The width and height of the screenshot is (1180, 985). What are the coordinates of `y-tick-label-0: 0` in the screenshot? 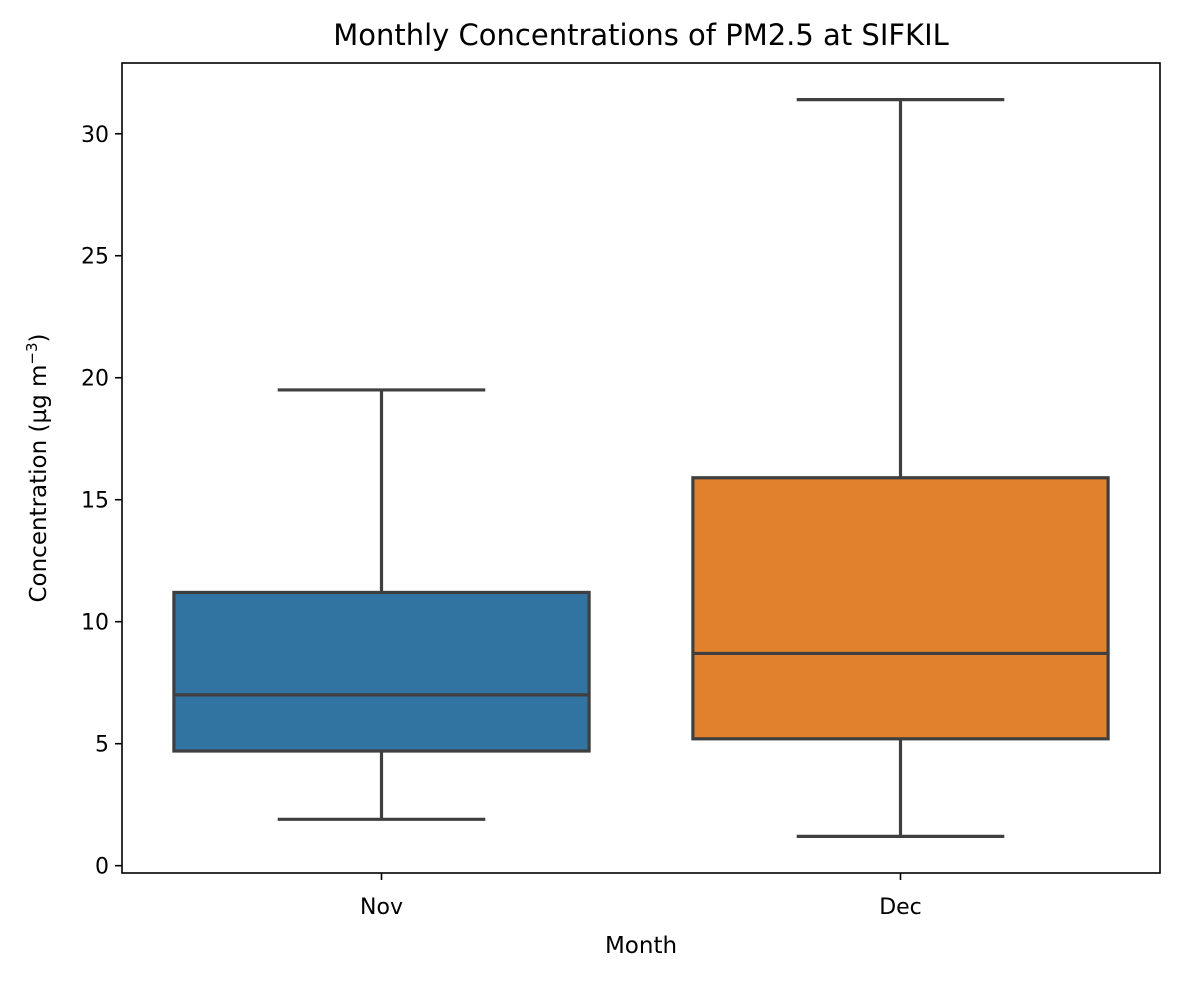 It's located at (102, 867).